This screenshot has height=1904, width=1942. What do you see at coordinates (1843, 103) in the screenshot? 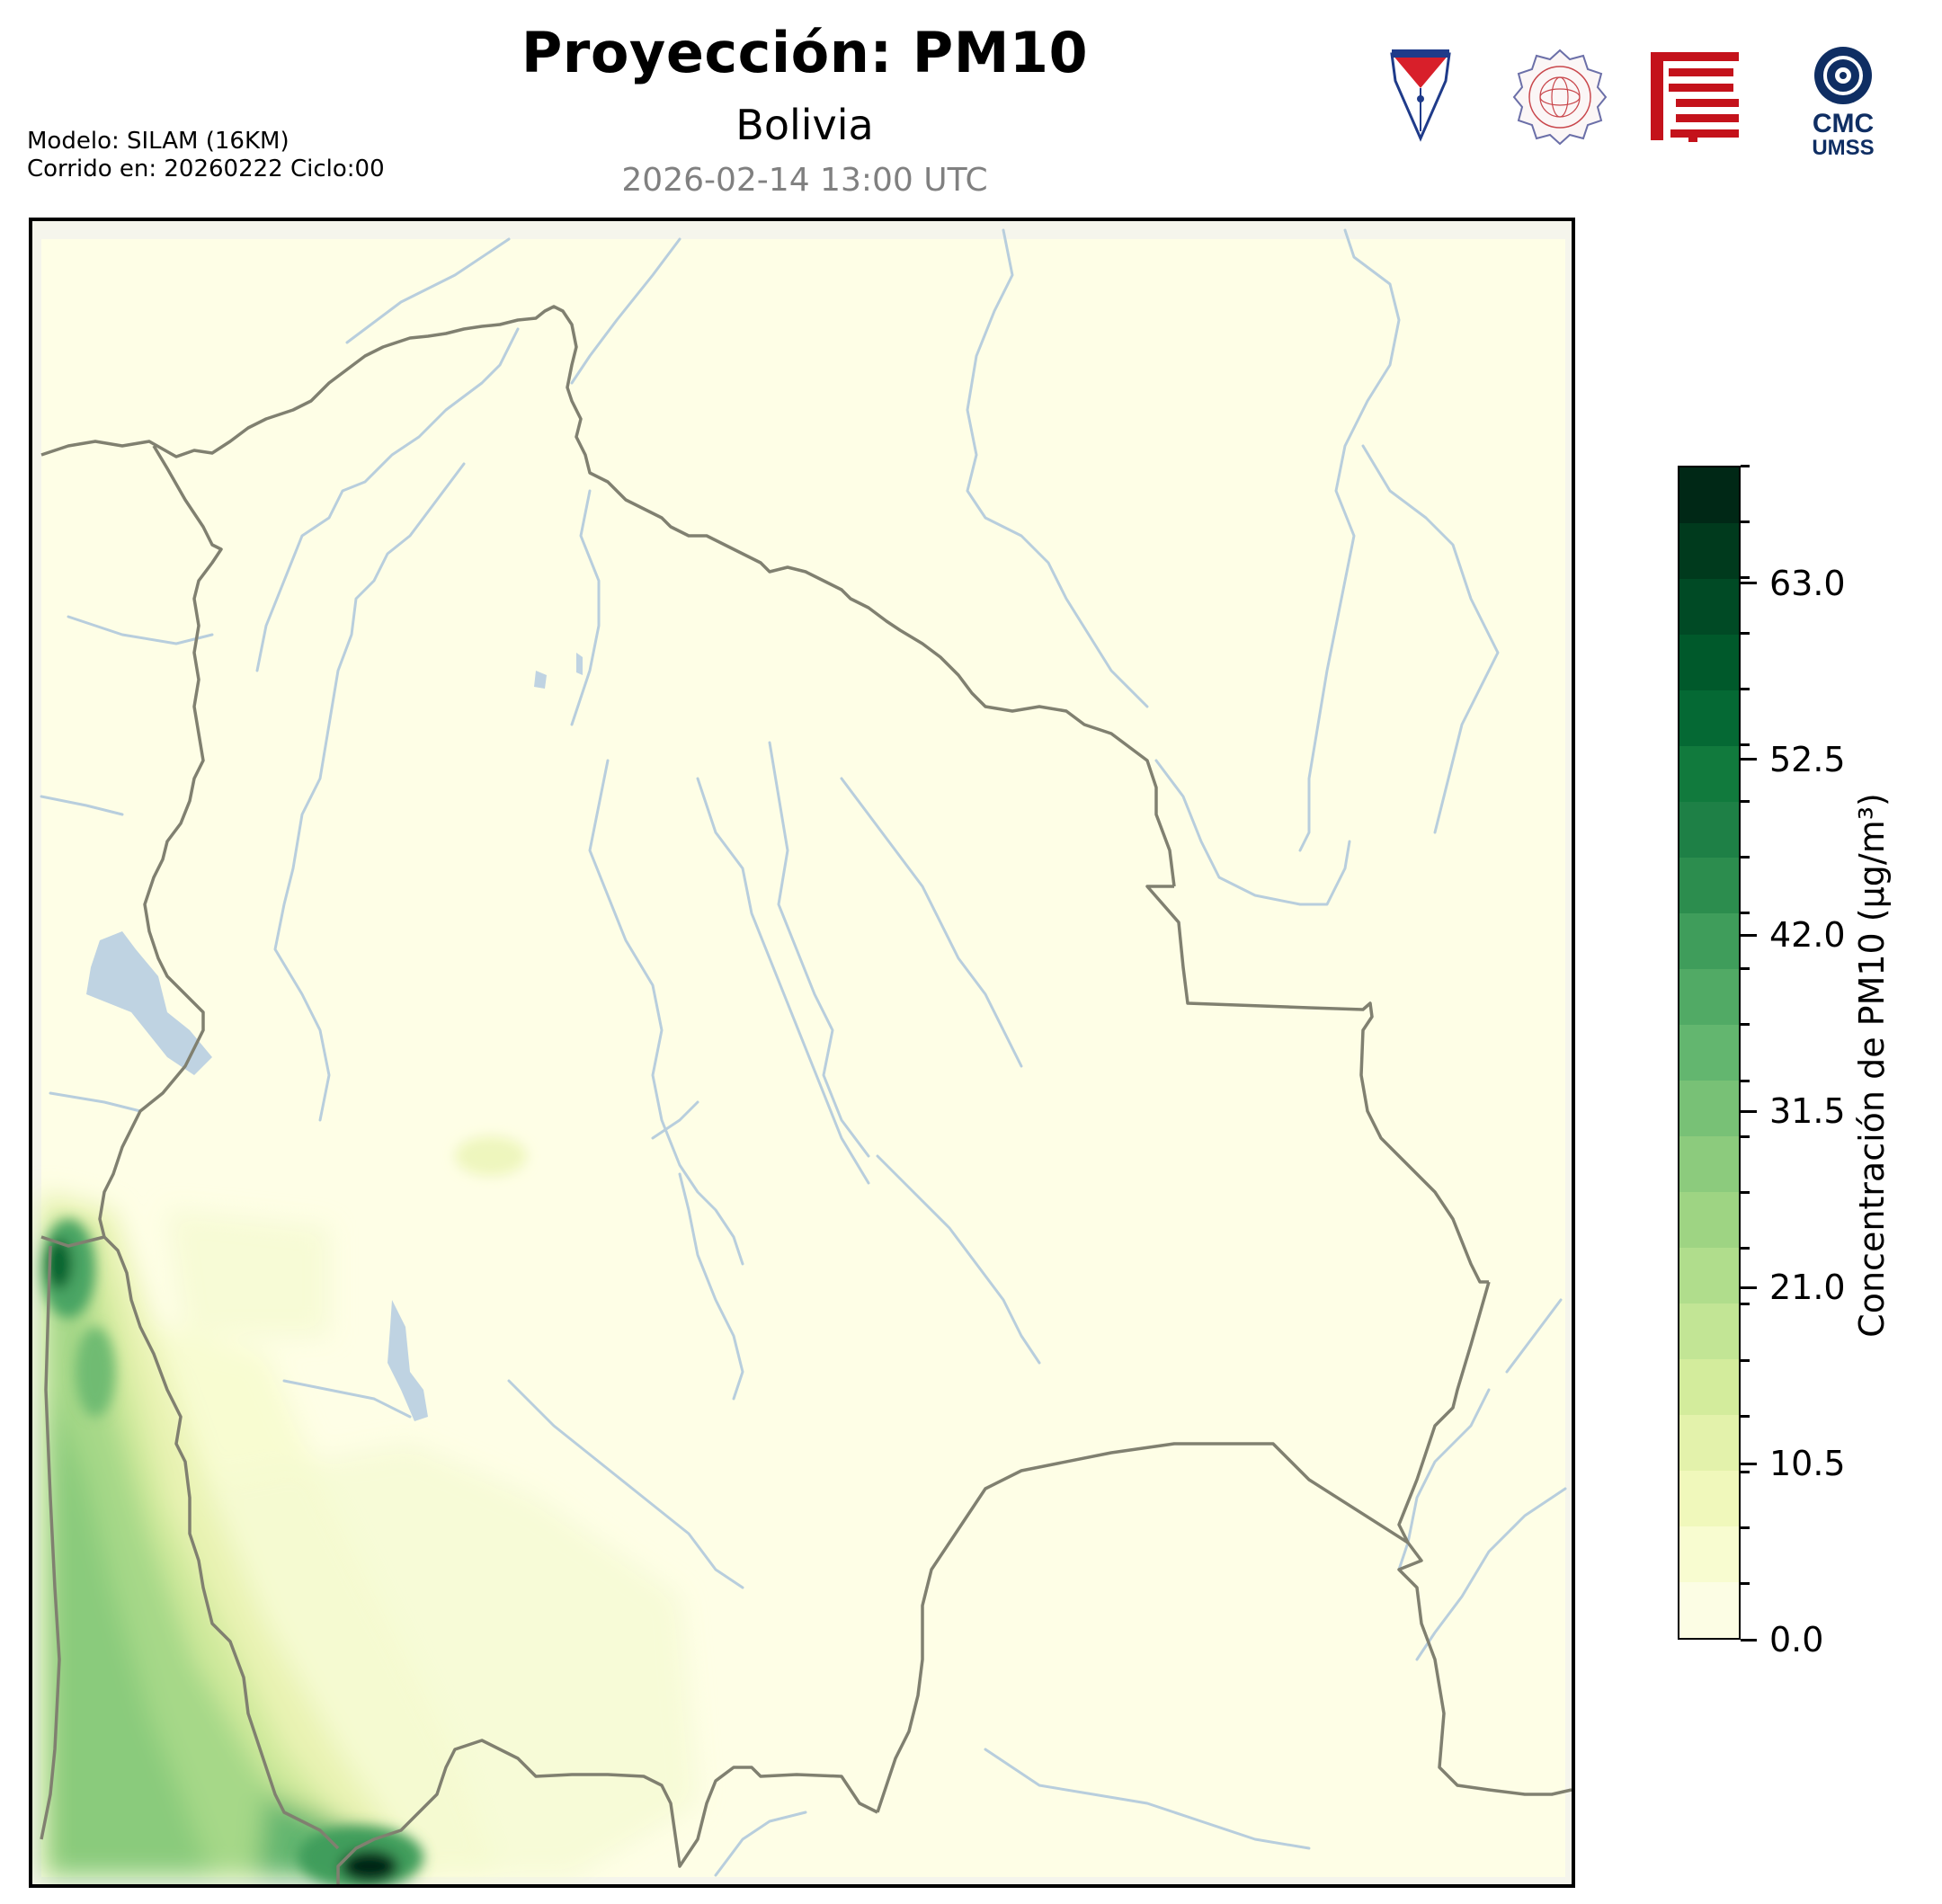
I see `cmc-umss-logo: CMC UMSS` at bounding box center [1843, 103].